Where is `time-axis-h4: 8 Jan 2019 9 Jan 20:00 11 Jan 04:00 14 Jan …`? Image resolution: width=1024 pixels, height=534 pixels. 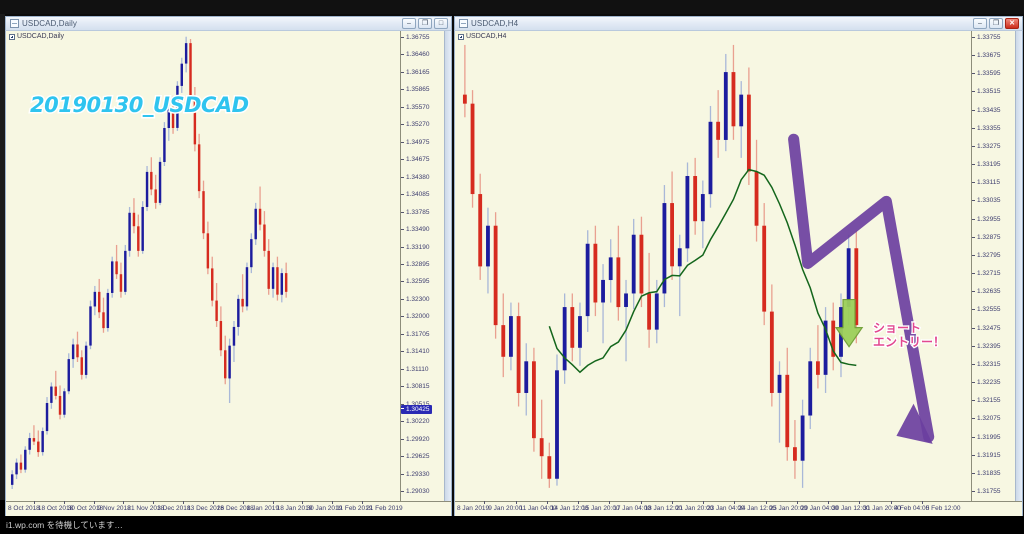 time-axis-h4: 8 Jan 2019 9 Jan 20:00 11 Jan 04:00 14 Jan … is located at coordinates (738, 509).